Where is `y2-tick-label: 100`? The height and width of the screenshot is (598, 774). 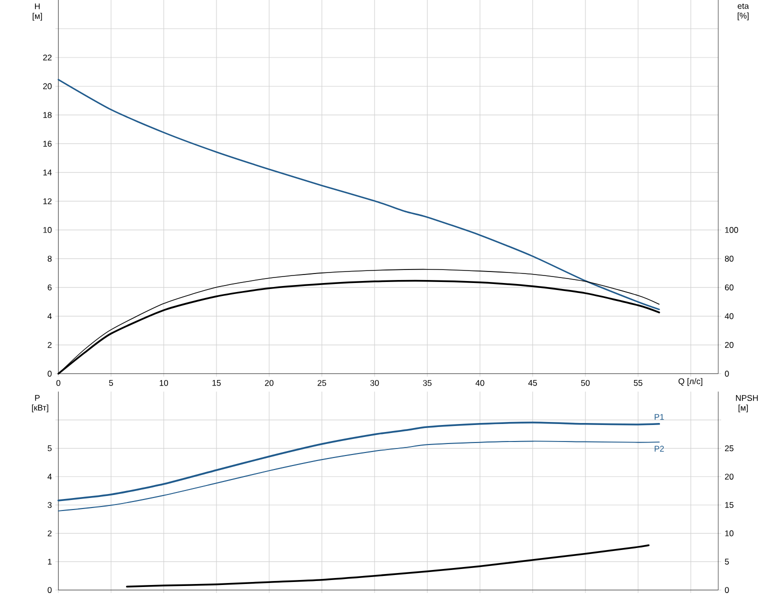
y2-tick-label: 100 is located at coordinates (731, 229).